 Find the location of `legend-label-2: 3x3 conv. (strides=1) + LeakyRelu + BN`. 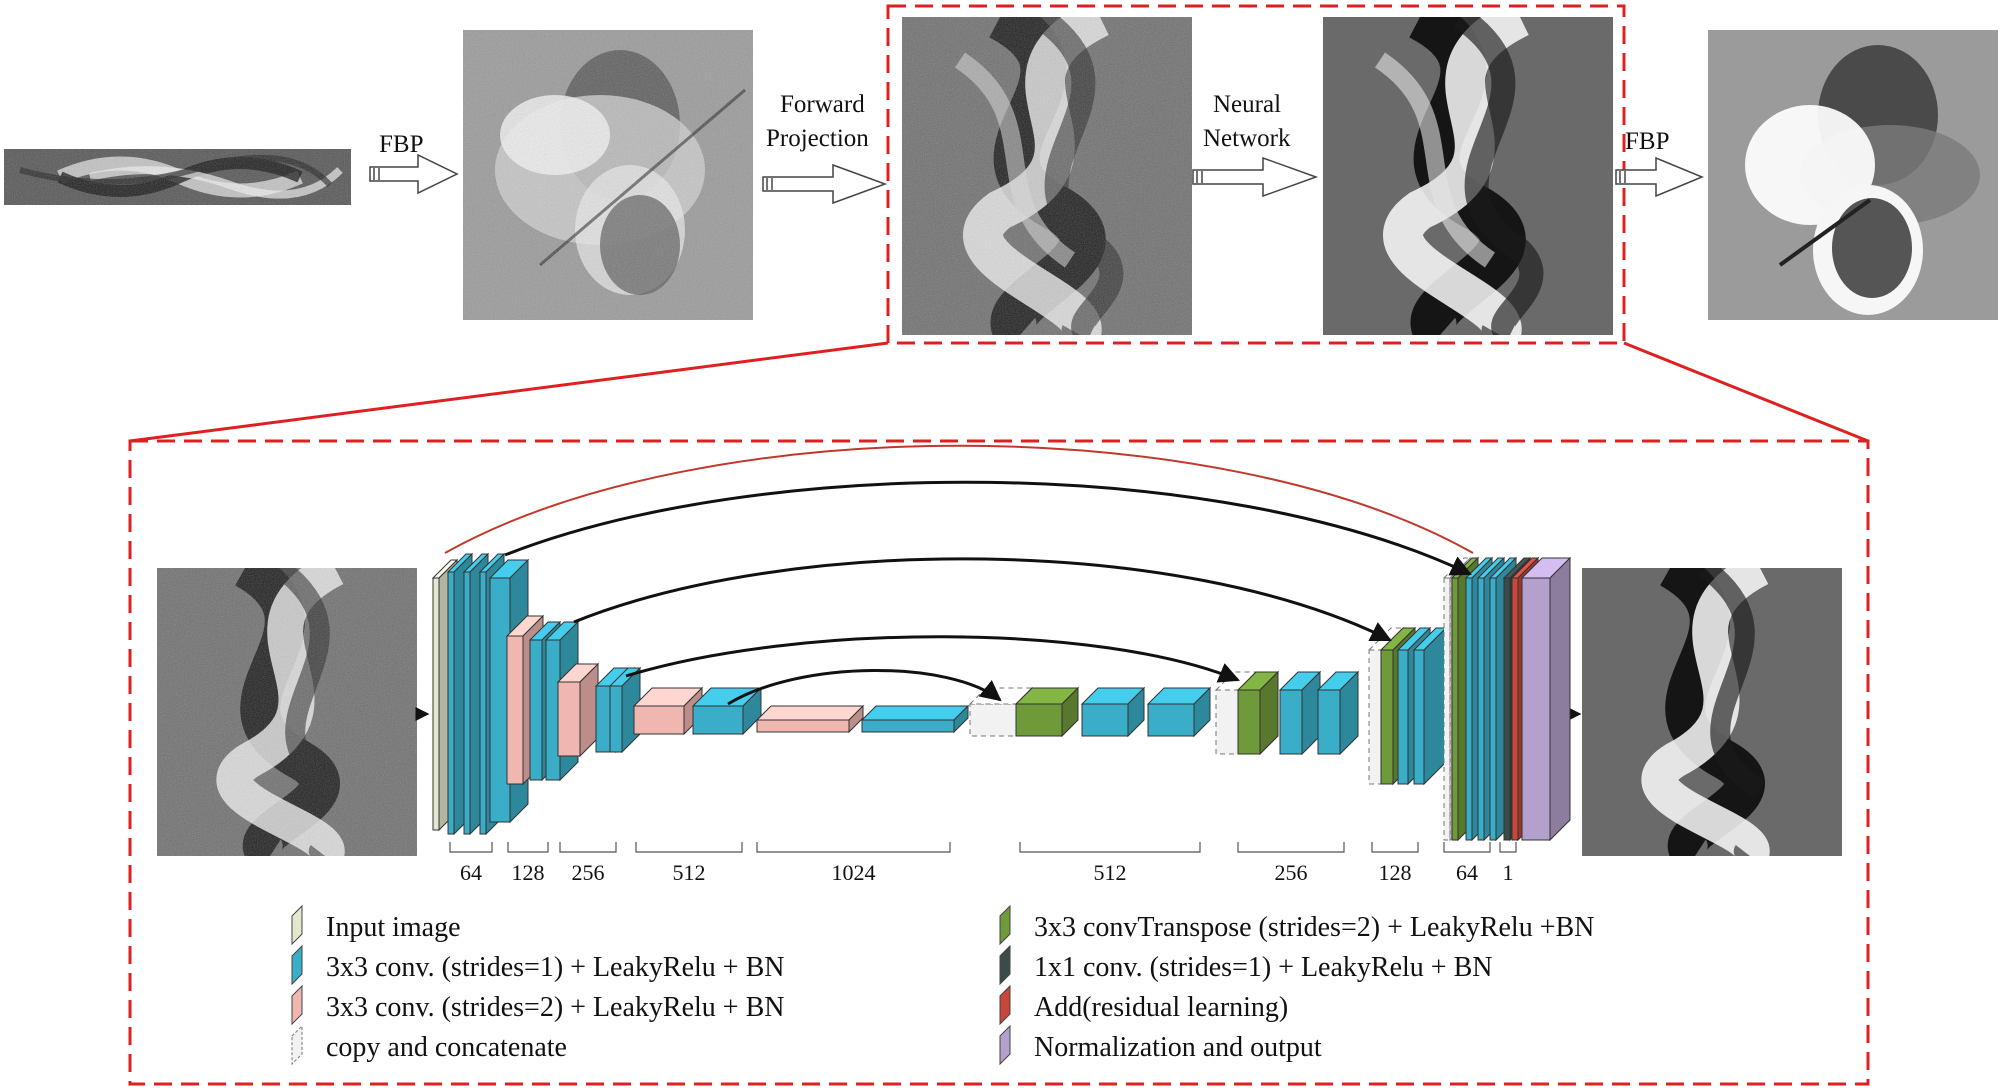

legend-label-2: 3x3 conv. (strides=1) + LeakyRelu + BN is located at coordinates (555, 967).